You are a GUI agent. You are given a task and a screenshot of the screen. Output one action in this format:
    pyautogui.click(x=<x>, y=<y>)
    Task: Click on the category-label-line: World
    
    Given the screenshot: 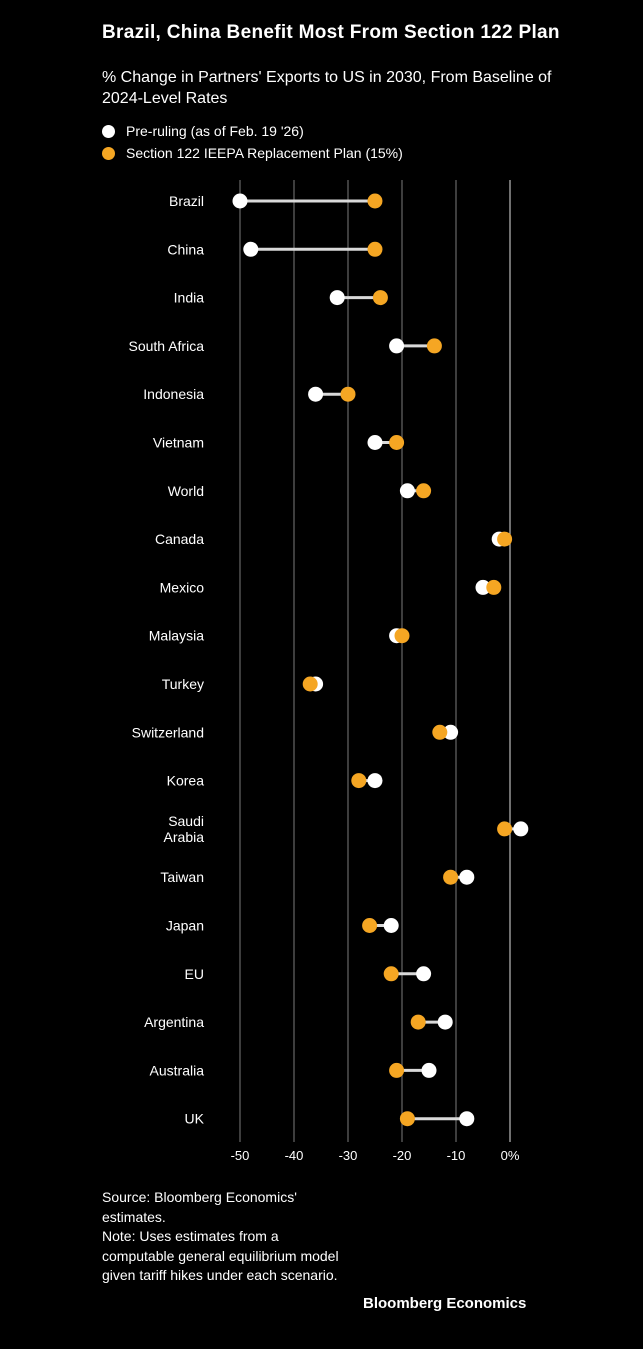 What is the action you would take?
    pyautogui.click(x=186, y=491)
    